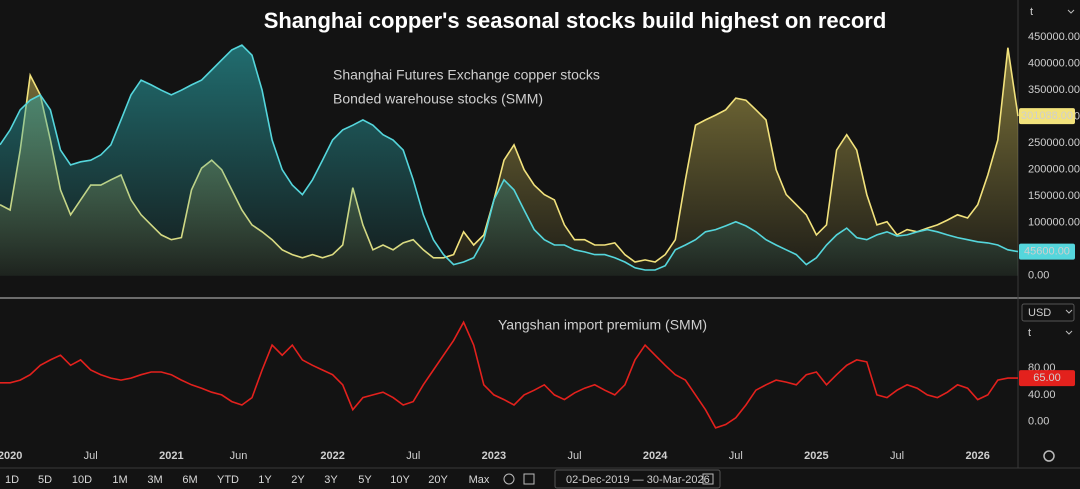  What do you see at coordinates (11, 456) in the screenshot?
I see `x-tick-label: 2020` at bounding box center [11, 456].